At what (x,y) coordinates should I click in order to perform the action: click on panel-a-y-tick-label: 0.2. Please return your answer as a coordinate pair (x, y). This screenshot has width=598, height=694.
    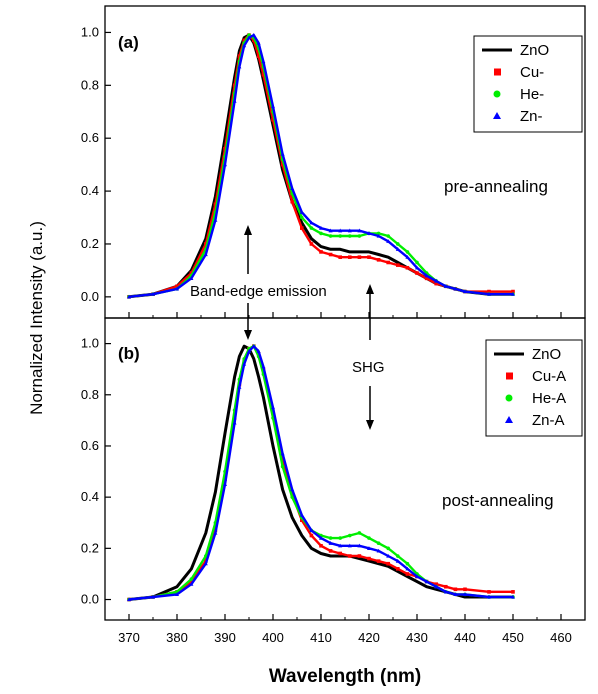
    Looking at the image, I should click on (90, 243).